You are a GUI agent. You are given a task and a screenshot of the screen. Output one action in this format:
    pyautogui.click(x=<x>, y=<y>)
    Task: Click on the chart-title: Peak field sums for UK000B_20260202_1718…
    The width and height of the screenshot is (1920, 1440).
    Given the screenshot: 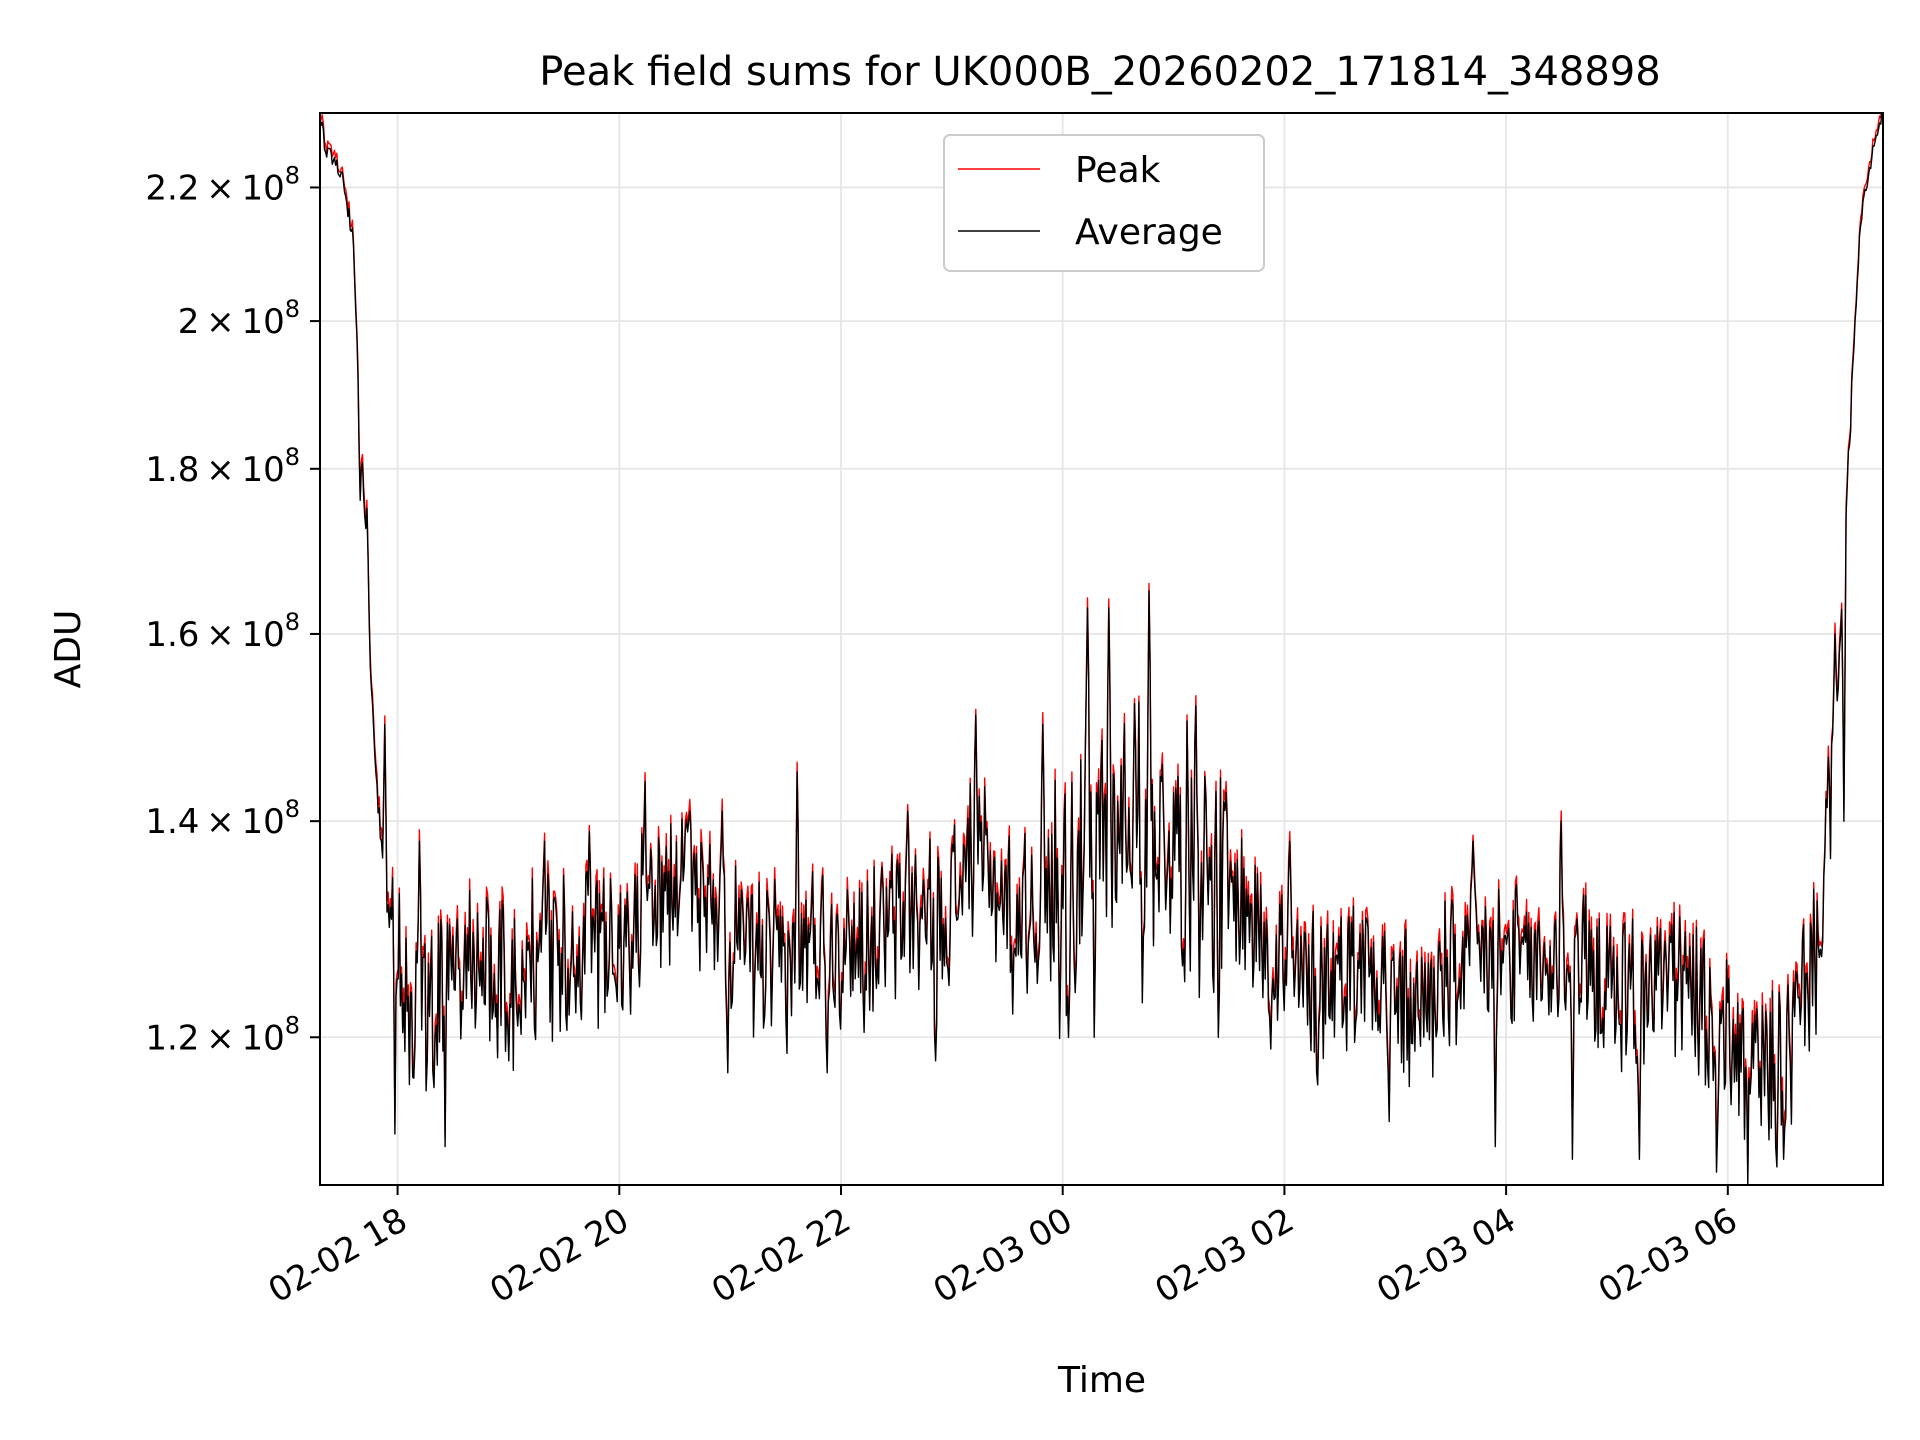 What is the action you would take?
    pyautogui.click(x=1099, y=72)
    